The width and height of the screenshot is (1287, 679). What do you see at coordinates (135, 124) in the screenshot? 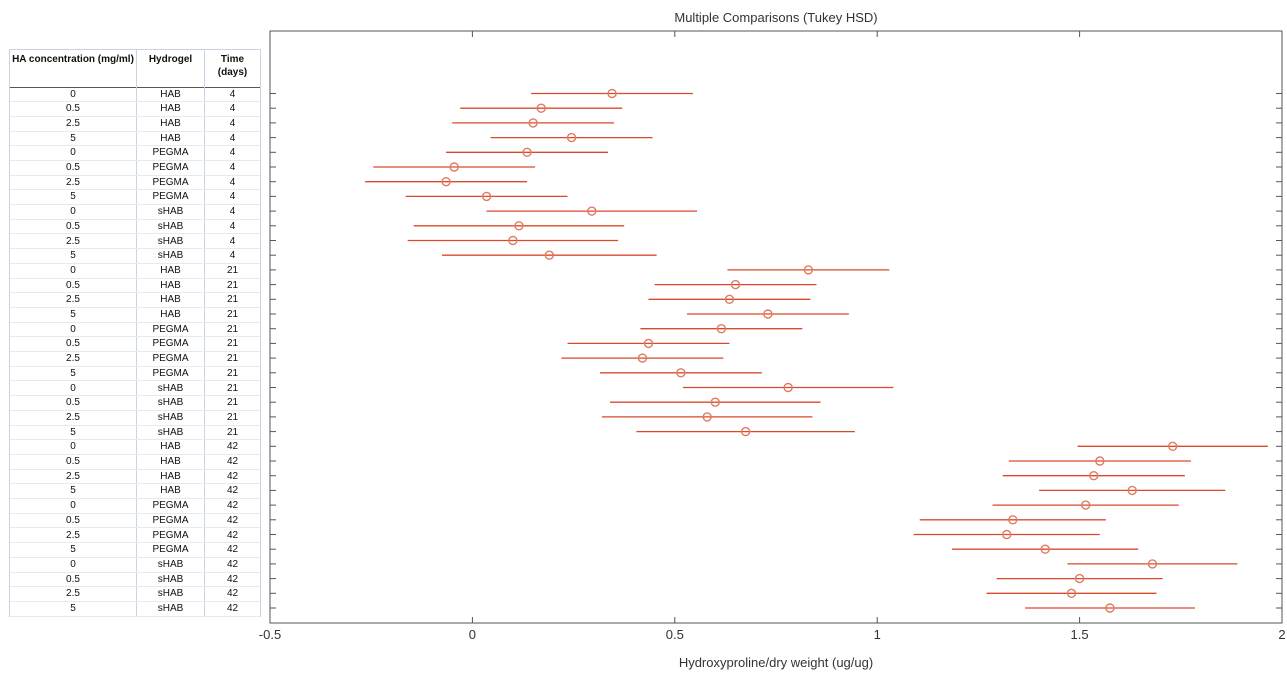
I see `table-row: 2.5 HAB 4` at bounding box center [135, 124].